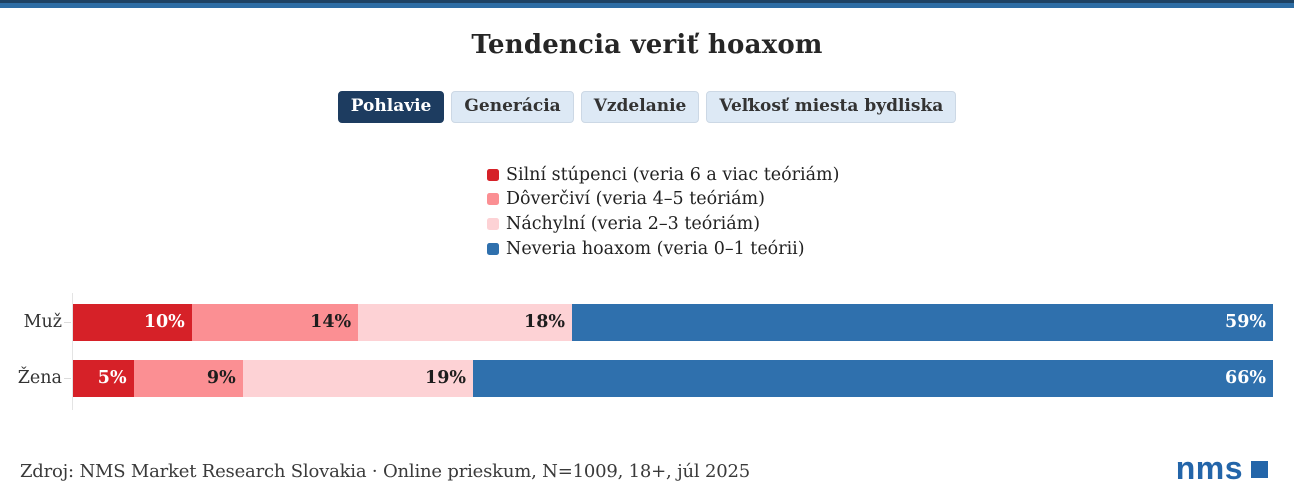 Image resolution: width=1294 pixels, height=495 pixels. I want to click on stacked-bar: 10% 14% 18% 59%, so click(673, 322).